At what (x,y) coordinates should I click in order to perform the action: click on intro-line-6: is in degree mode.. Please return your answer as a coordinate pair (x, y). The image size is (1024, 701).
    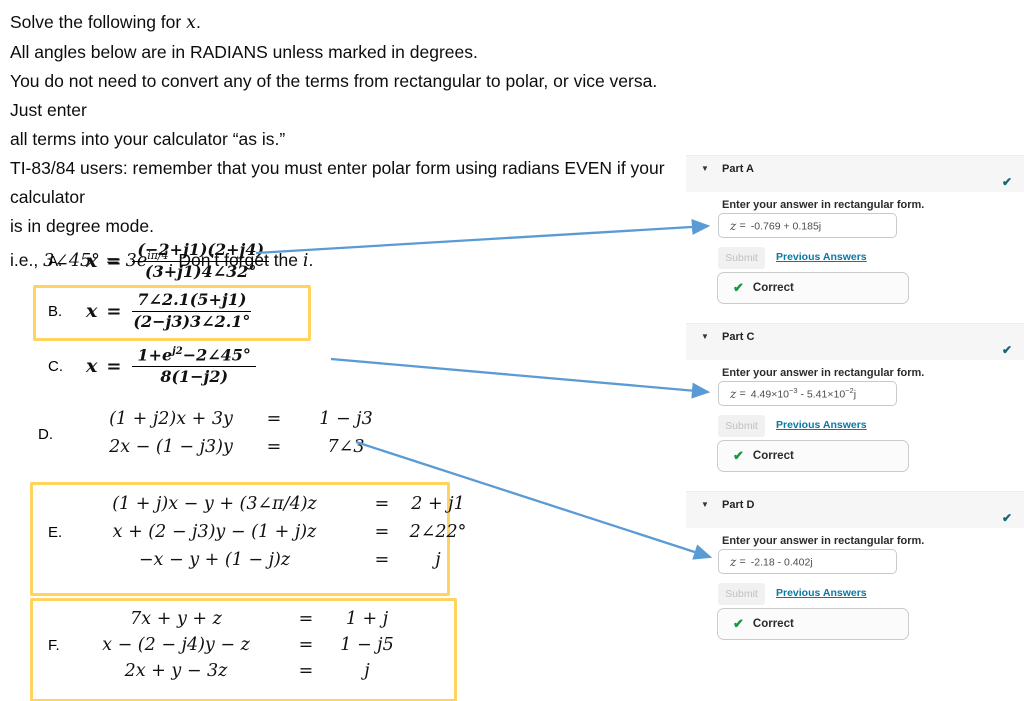
    Looking at the image, I should click on (82, 226).